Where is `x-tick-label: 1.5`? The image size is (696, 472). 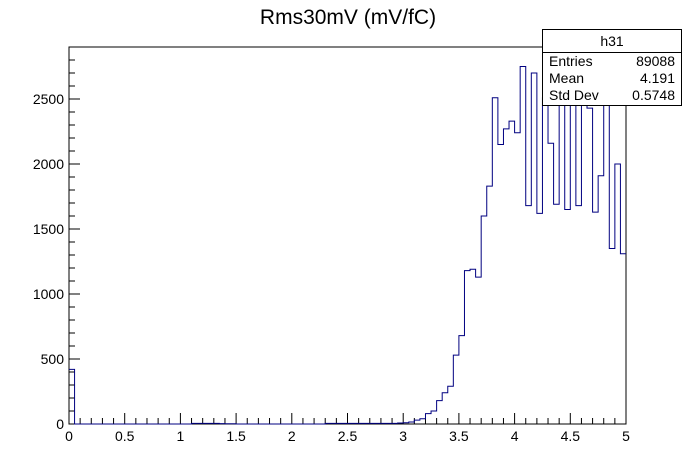
x-tick-label: 1.5 is located at coordinates (236, 436).